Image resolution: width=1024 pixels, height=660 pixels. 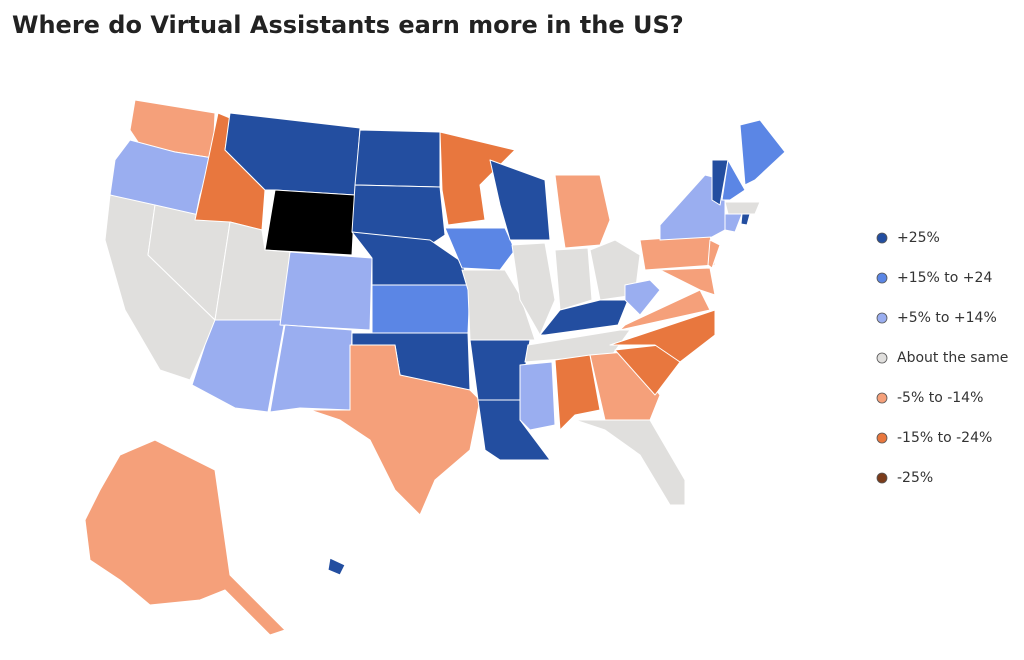 I want to click on legend-label: About the same, so click(x=952, y=358).